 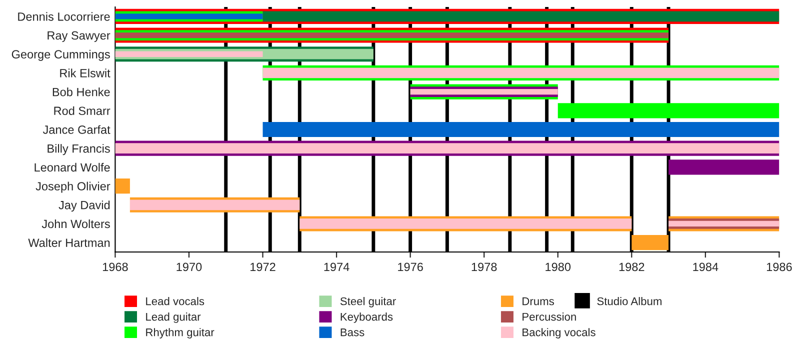 I want to click on x-tick-label: 1982, so click(x=631, y=267).